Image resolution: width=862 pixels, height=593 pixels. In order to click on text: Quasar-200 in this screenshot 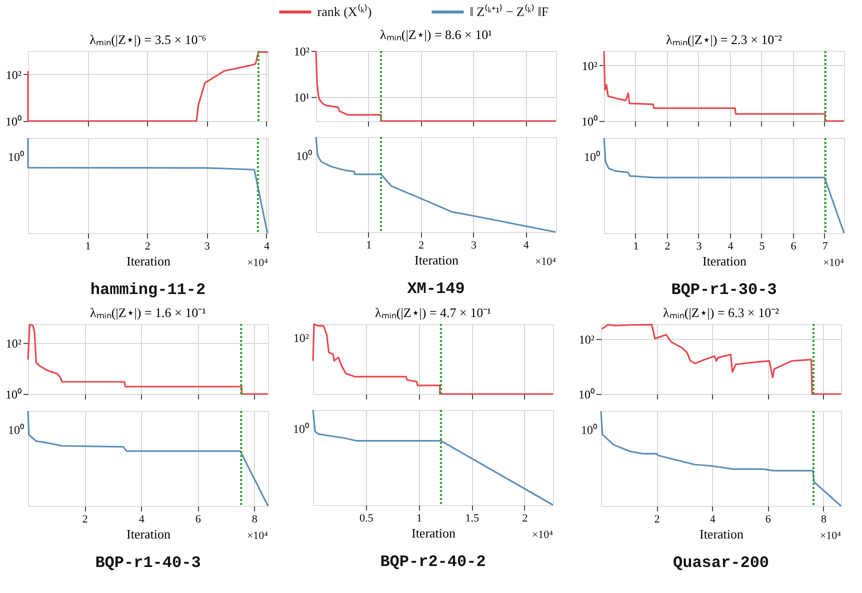, I will do `click(721, 563)`.